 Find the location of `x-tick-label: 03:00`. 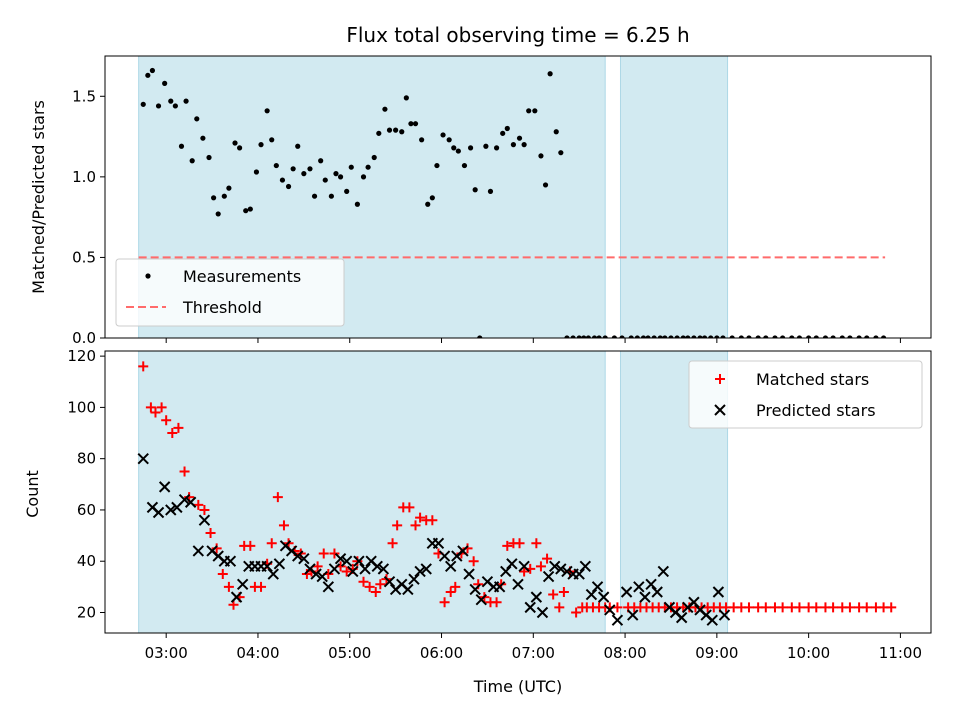

x-tick-label: 03:00 is located at coordinates (166, 653).